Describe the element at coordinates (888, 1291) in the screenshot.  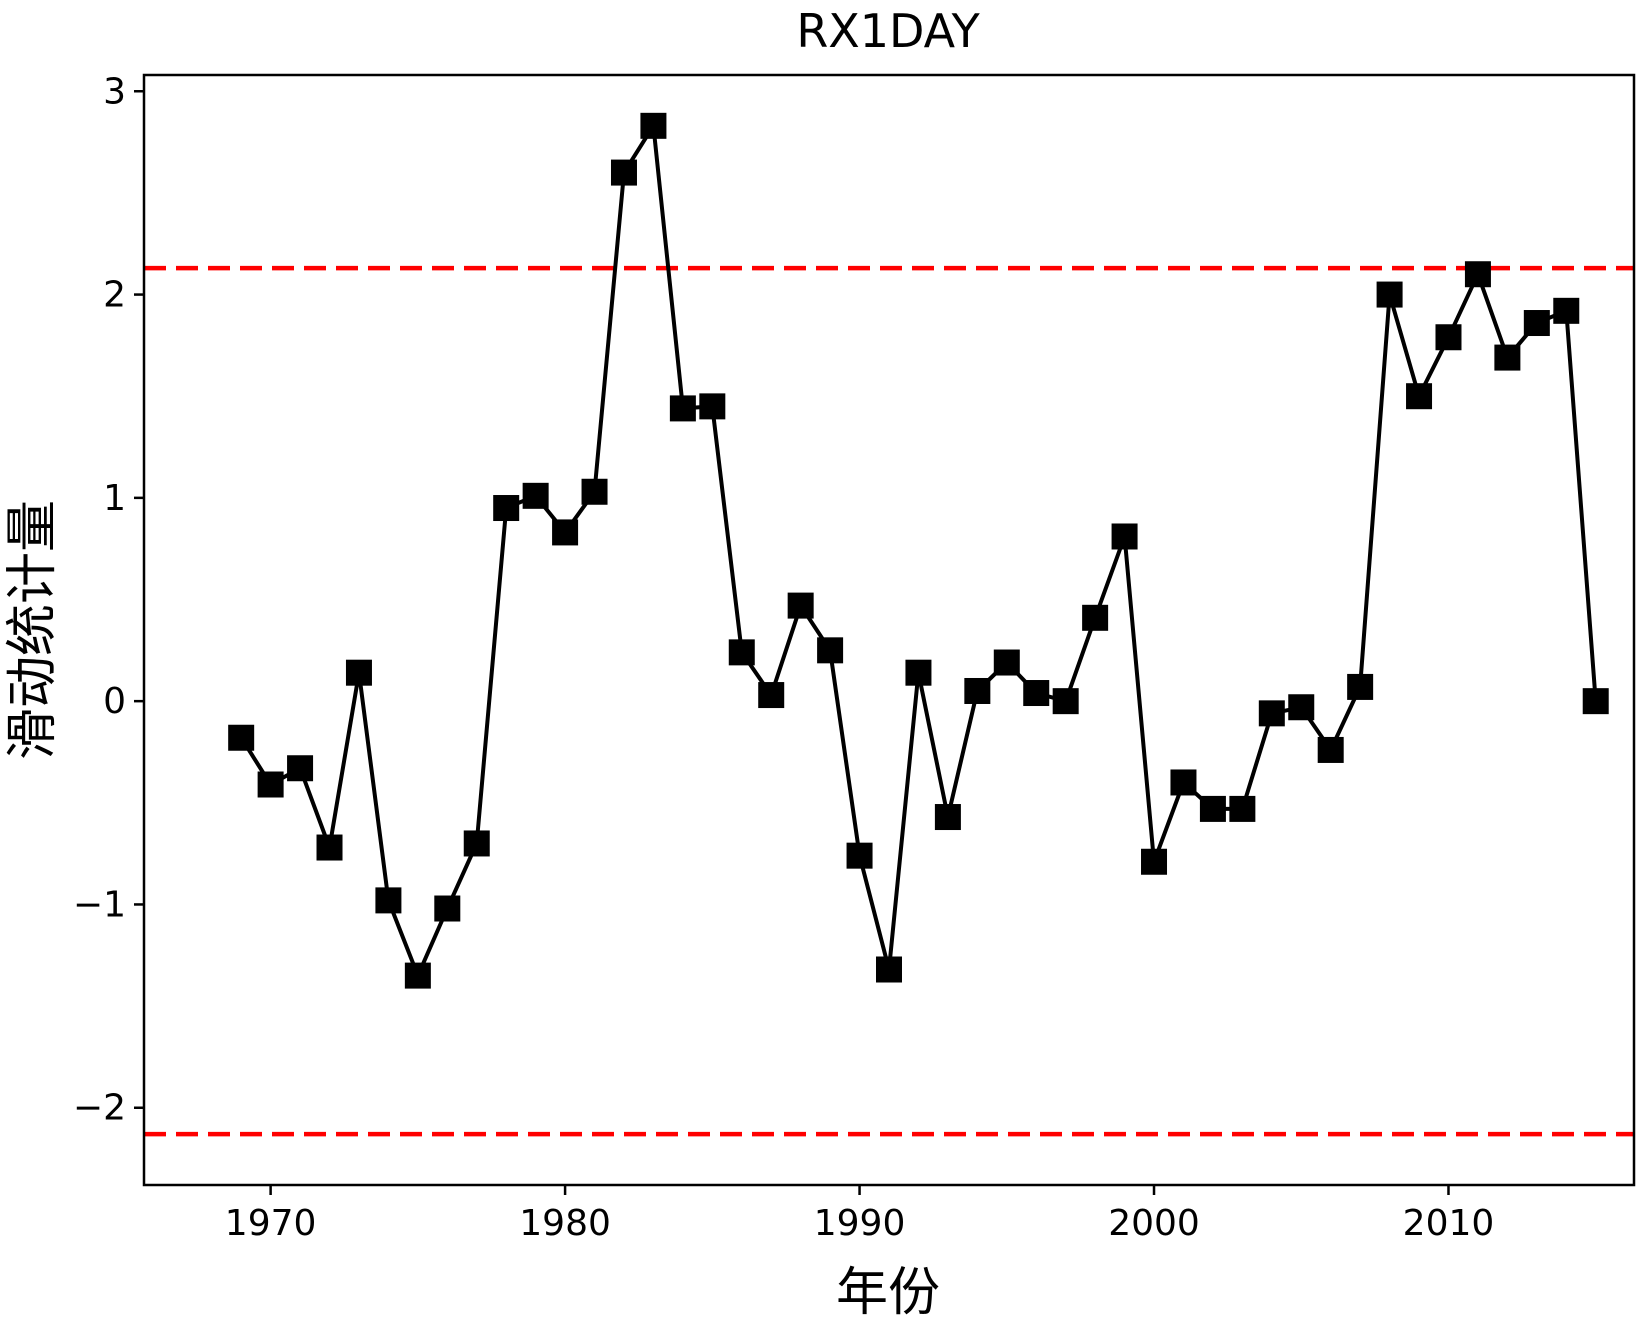
I see `x-axis-label: 年份` at that location.